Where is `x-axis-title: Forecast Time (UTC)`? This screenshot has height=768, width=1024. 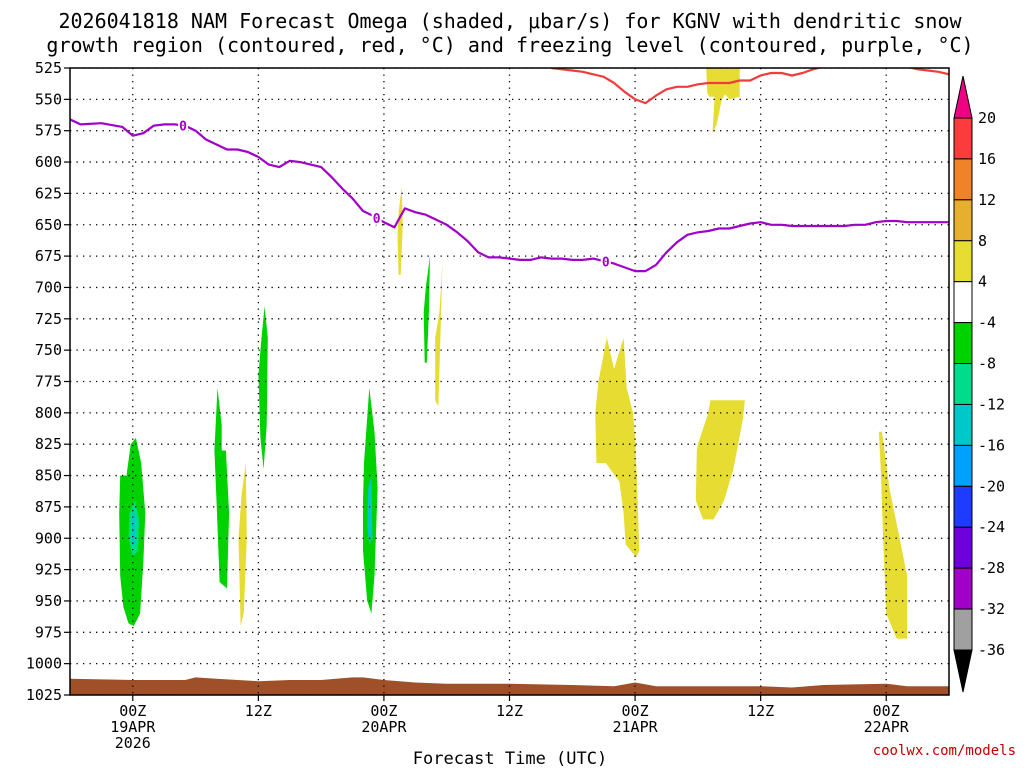 x-axis-title: Forecast Time (UTC) is located at coordinates (510, 758).